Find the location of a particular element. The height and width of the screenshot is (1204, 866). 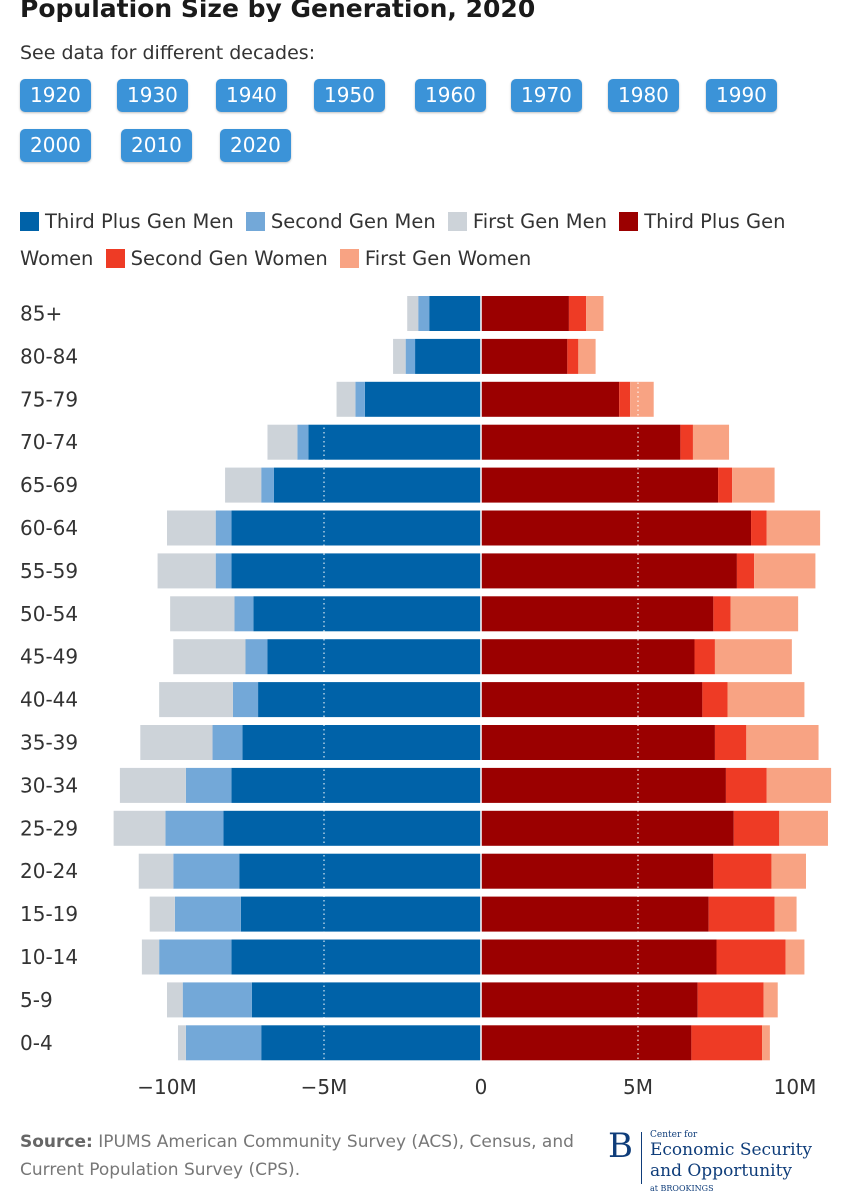

category-label: 50-54 is located at coordinates (49, 614).